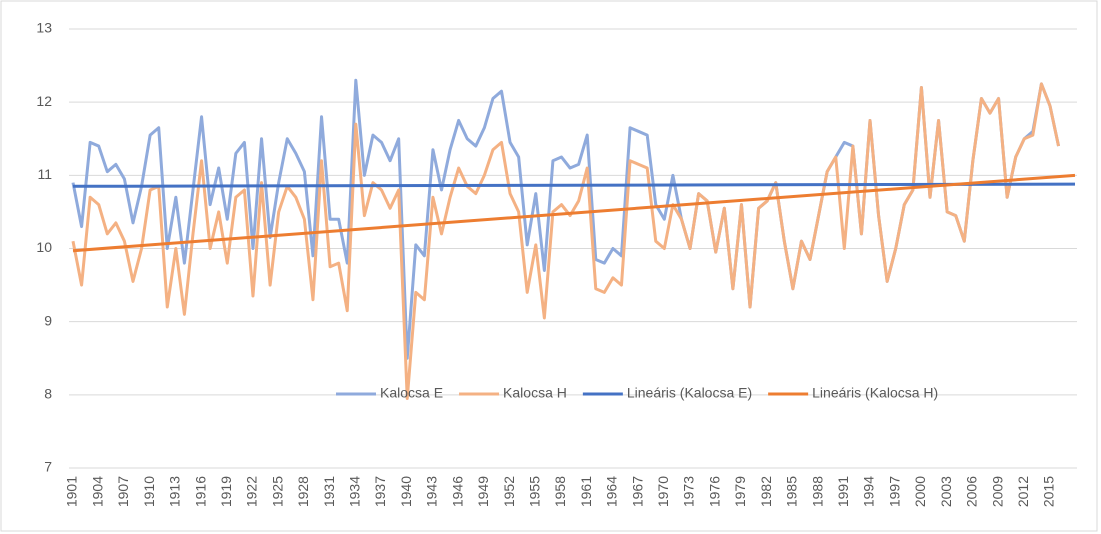  What do you see at coordinates (920, 491) in the screenshot?
I see `x-tick-label: 2000` at bounding box center [920, 491].